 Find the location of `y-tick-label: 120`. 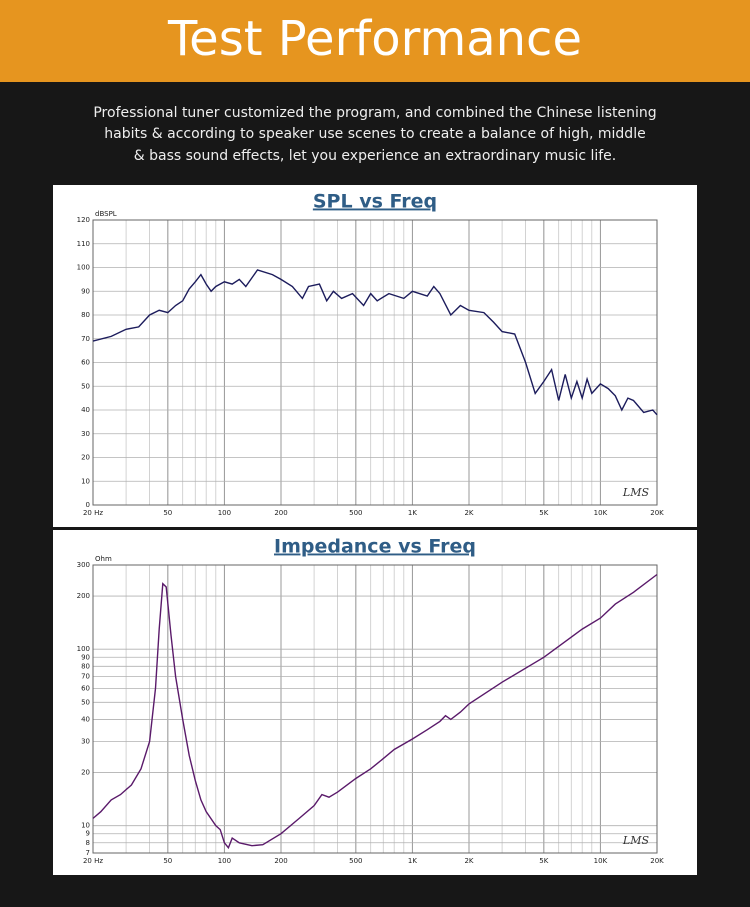

y-tick-label: 120 is located at coordinates (83, 220).